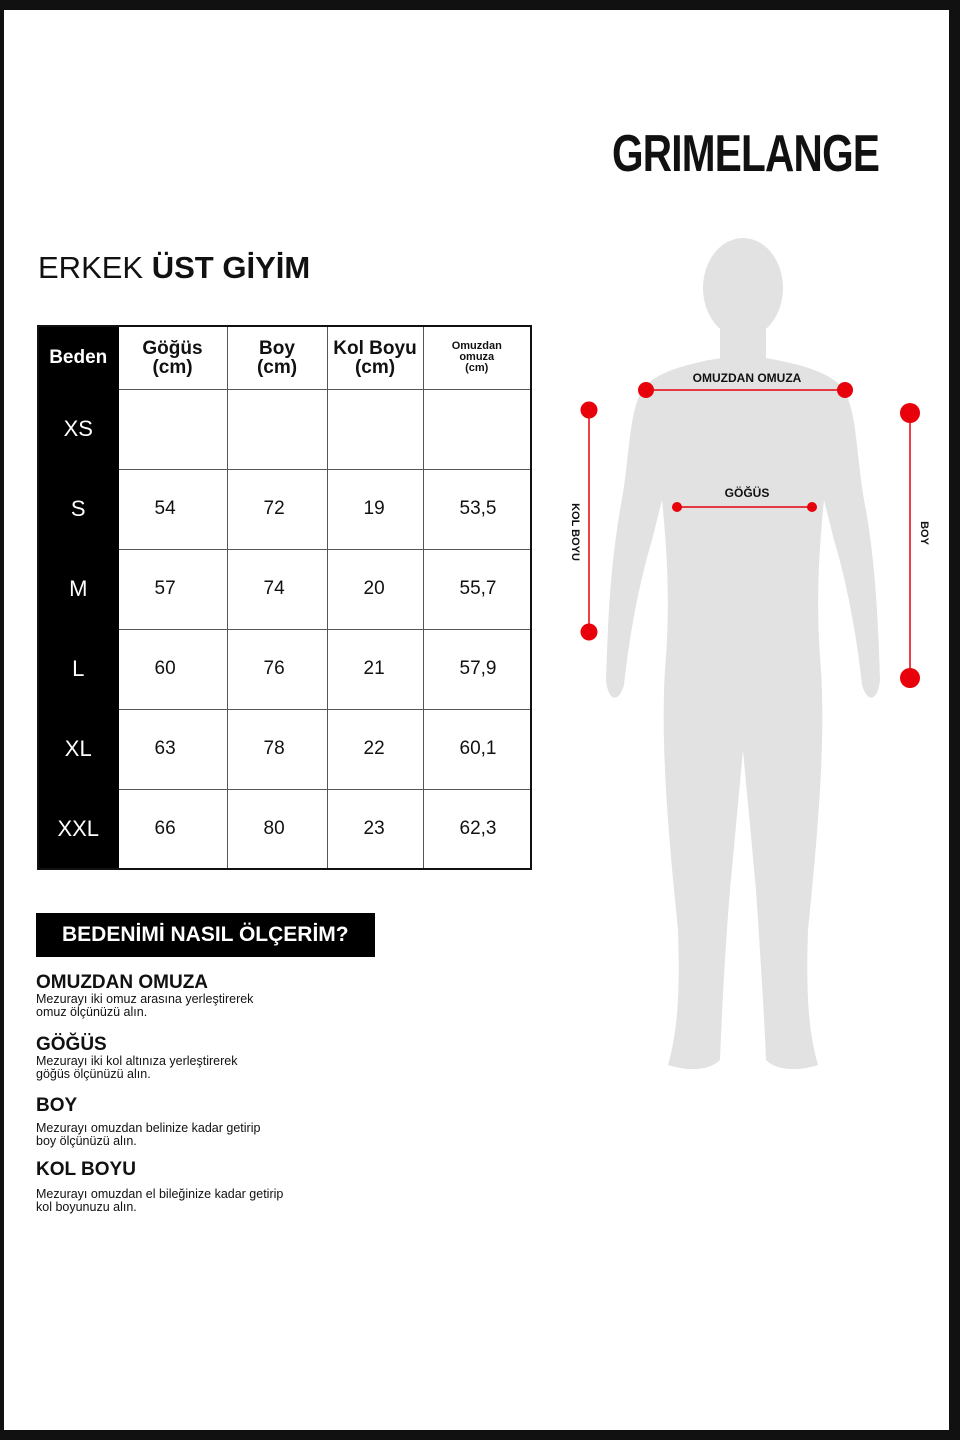 The height and width of the screenshot is (1440, 960). What do you see at coordinates (375, 749) in the screenshot?
I see `sleeve-cell: 22` at bounding box center [375, 749].